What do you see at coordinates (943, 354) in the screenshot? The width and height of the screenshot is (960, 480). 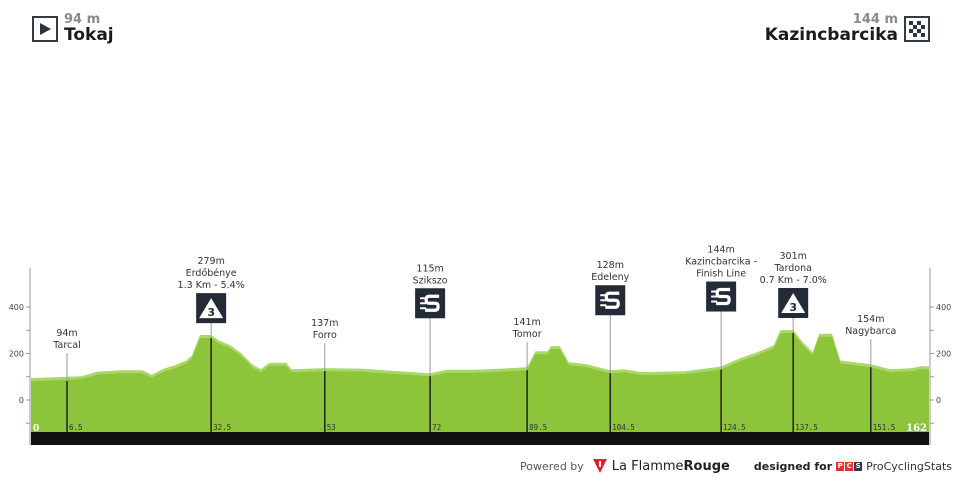 I see `y-tick-label-right: 200` at bounding box center [943, 354].